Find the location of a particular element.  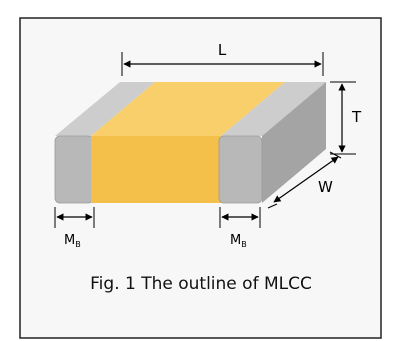

left-electrode-top-face is located at coordinates (105, 109).